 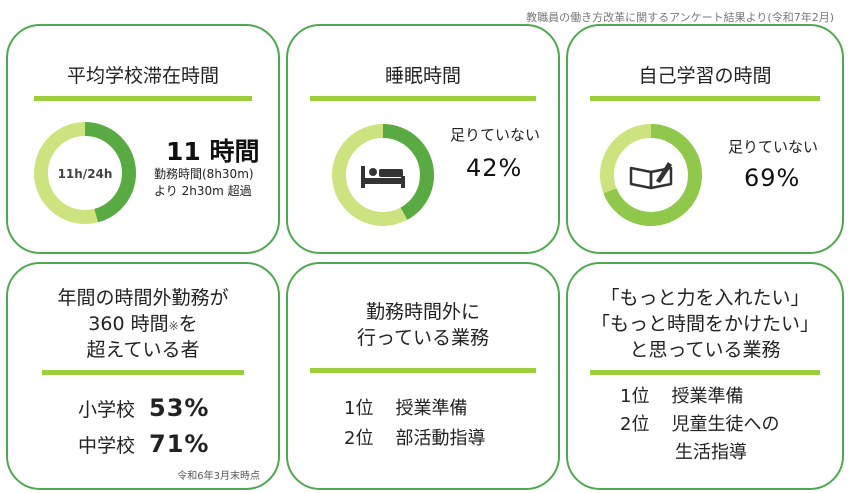 I want to click on junior-high-value: 71%, so click(x=179, y=444).